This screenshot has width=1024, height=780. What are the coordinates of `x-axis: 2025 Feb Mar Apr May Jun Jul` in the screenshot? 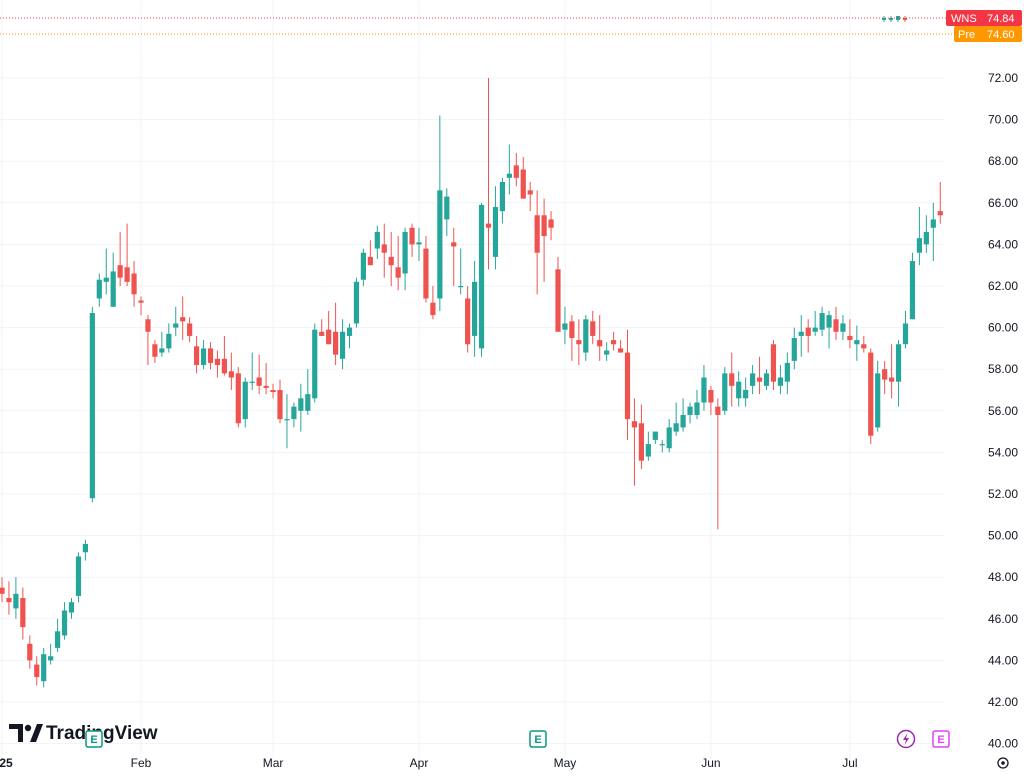 It's located at (429, 763).